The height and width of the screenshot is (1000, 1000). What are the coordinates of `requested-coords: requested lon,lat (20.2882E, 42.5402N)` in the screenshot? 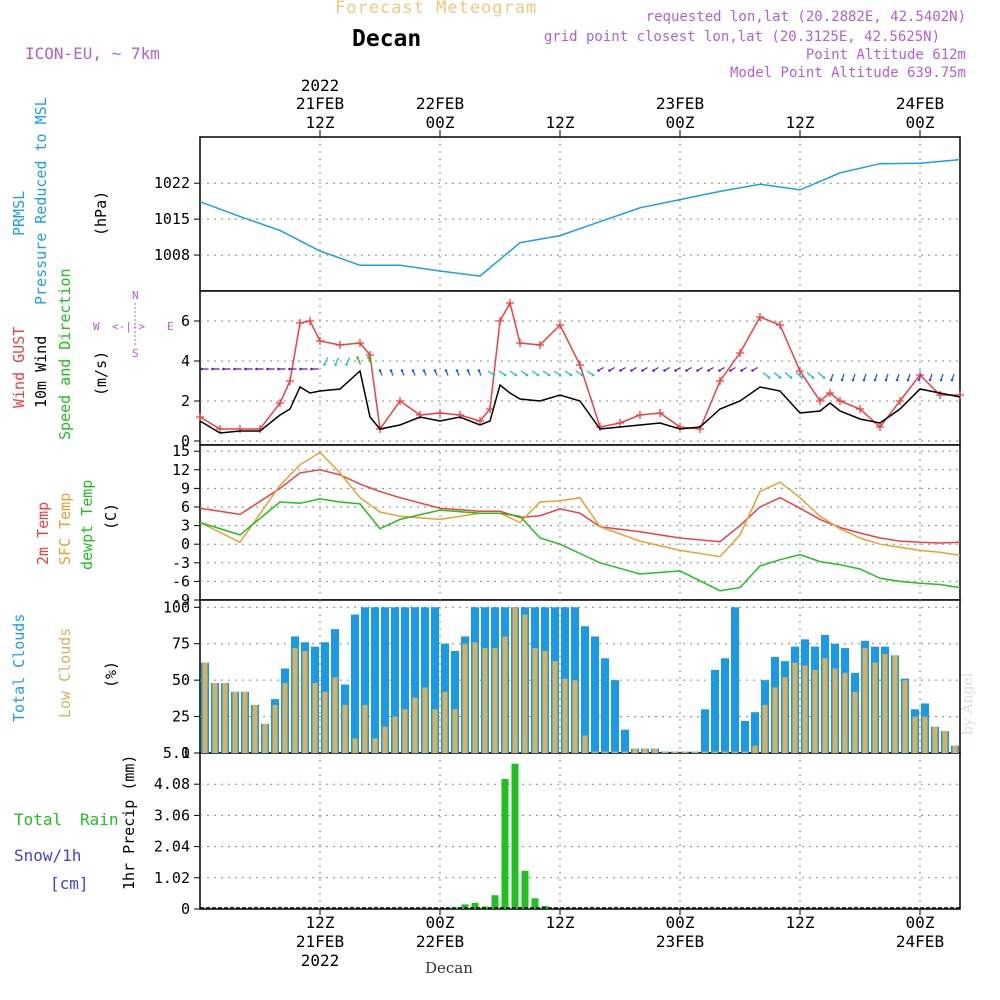 It's located at (805, 17).